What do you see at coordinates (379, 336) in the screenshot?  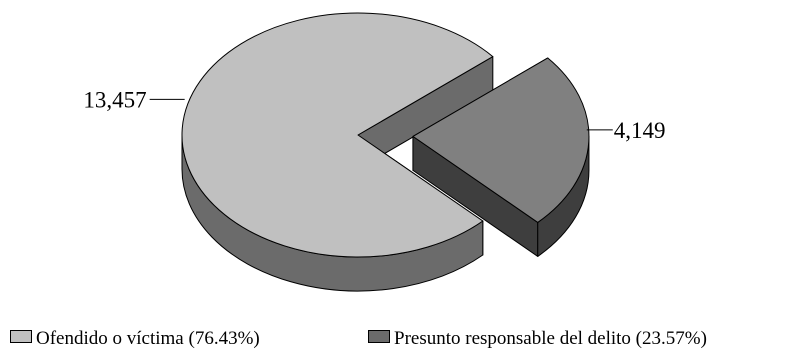 I see `legend-swatch-presunto` at bounding box center [379, 336].